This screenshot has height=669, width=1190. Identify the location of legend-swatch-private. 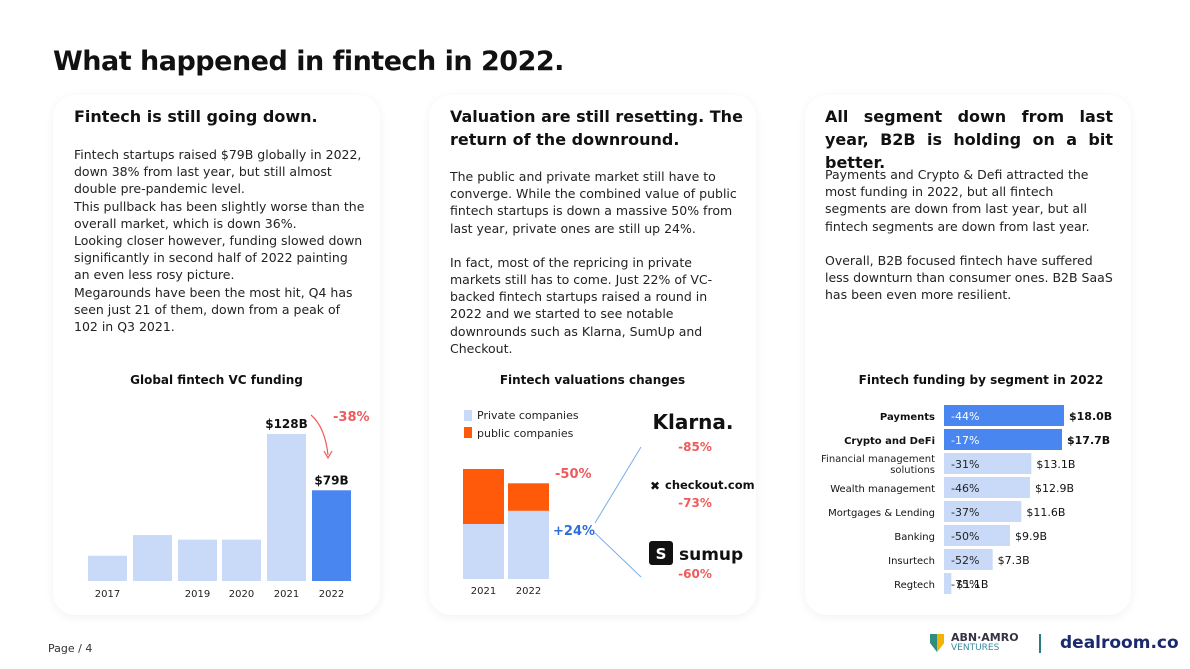
(468, 415).